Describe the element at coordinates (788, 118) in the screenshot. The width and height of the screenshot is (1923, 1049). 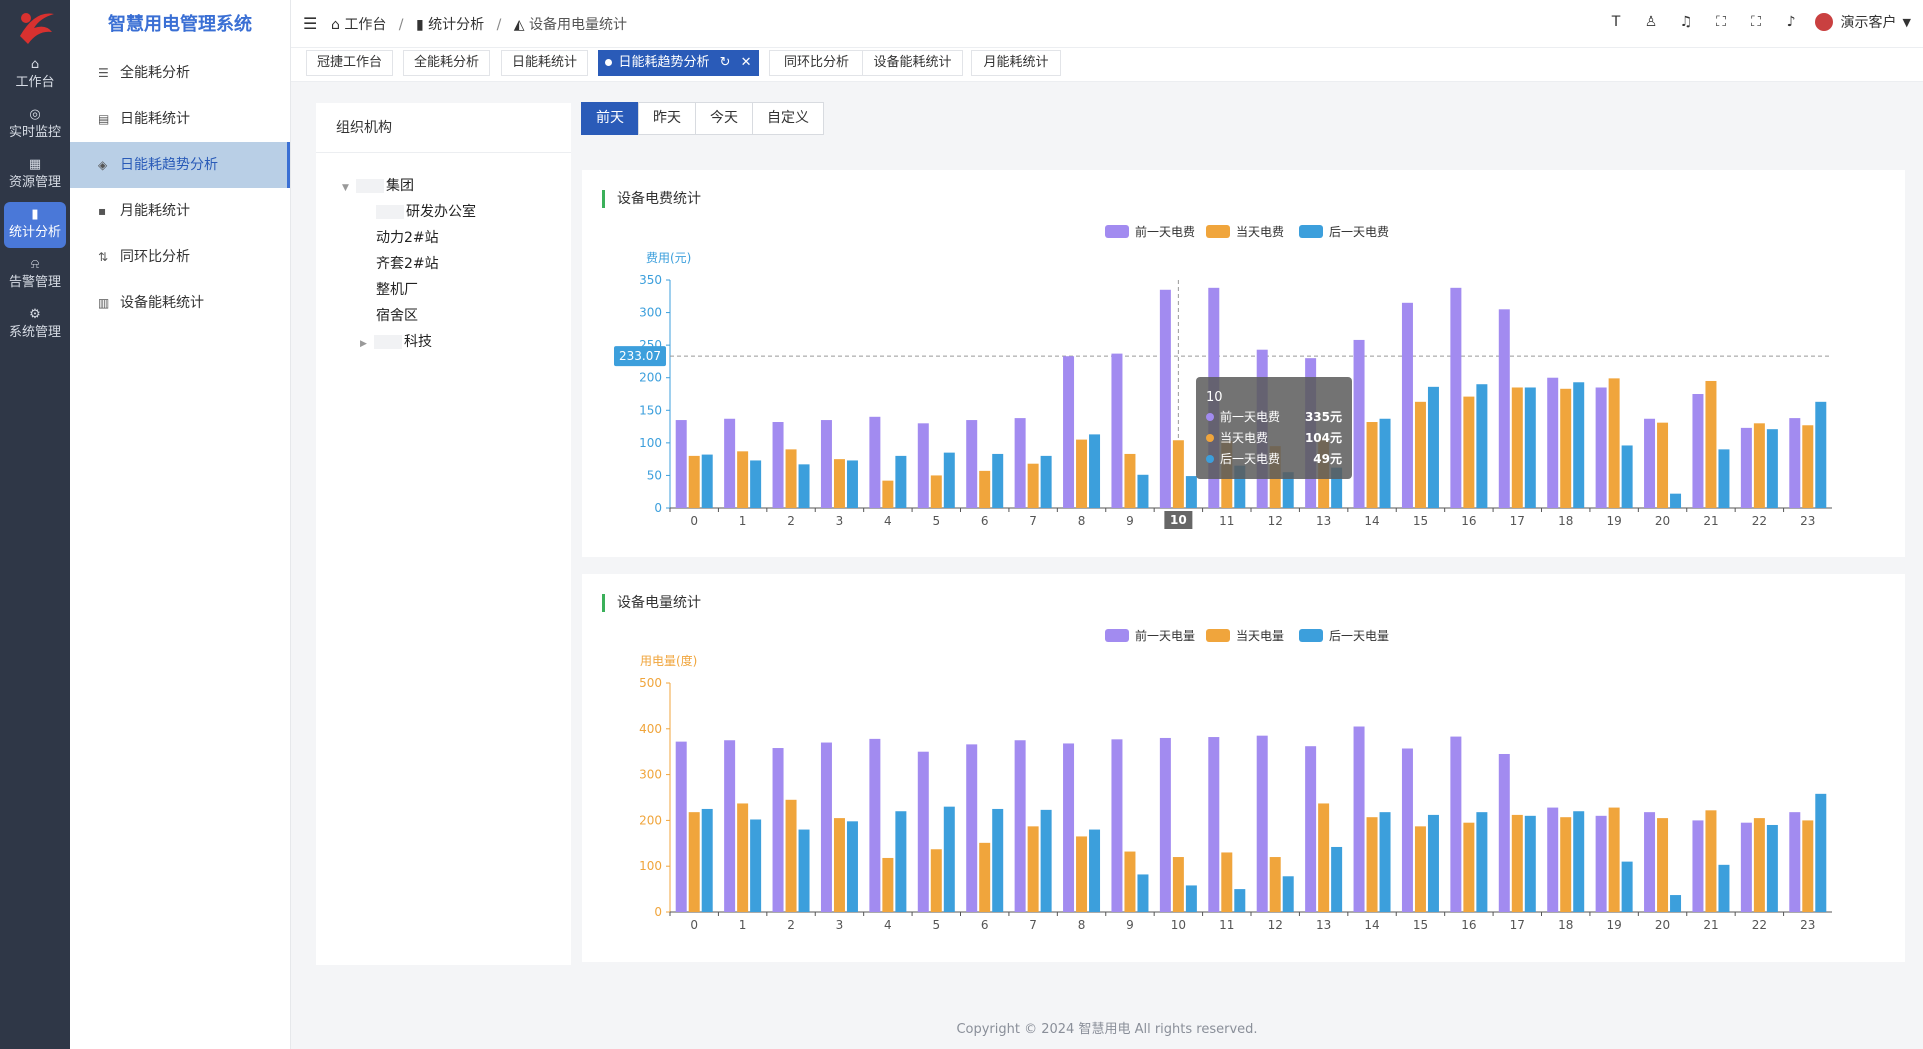
I see `day-button-custom: 自定义` at that location.